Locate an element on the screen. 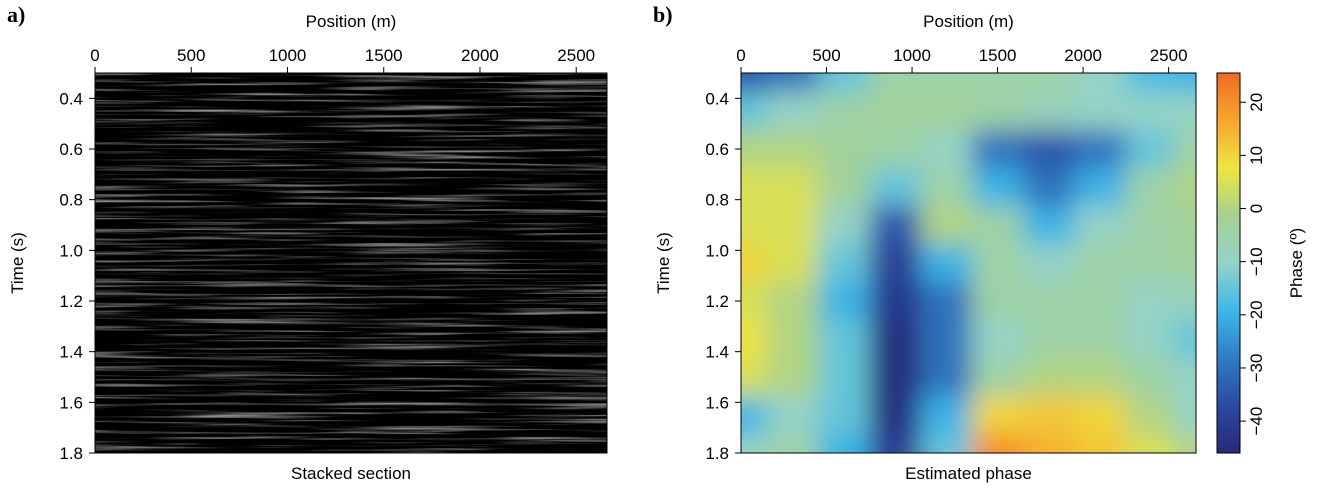 The height and width of the screenshot is (488, 1318). chart-title: Stacked section is located at coordinates (351, 473).